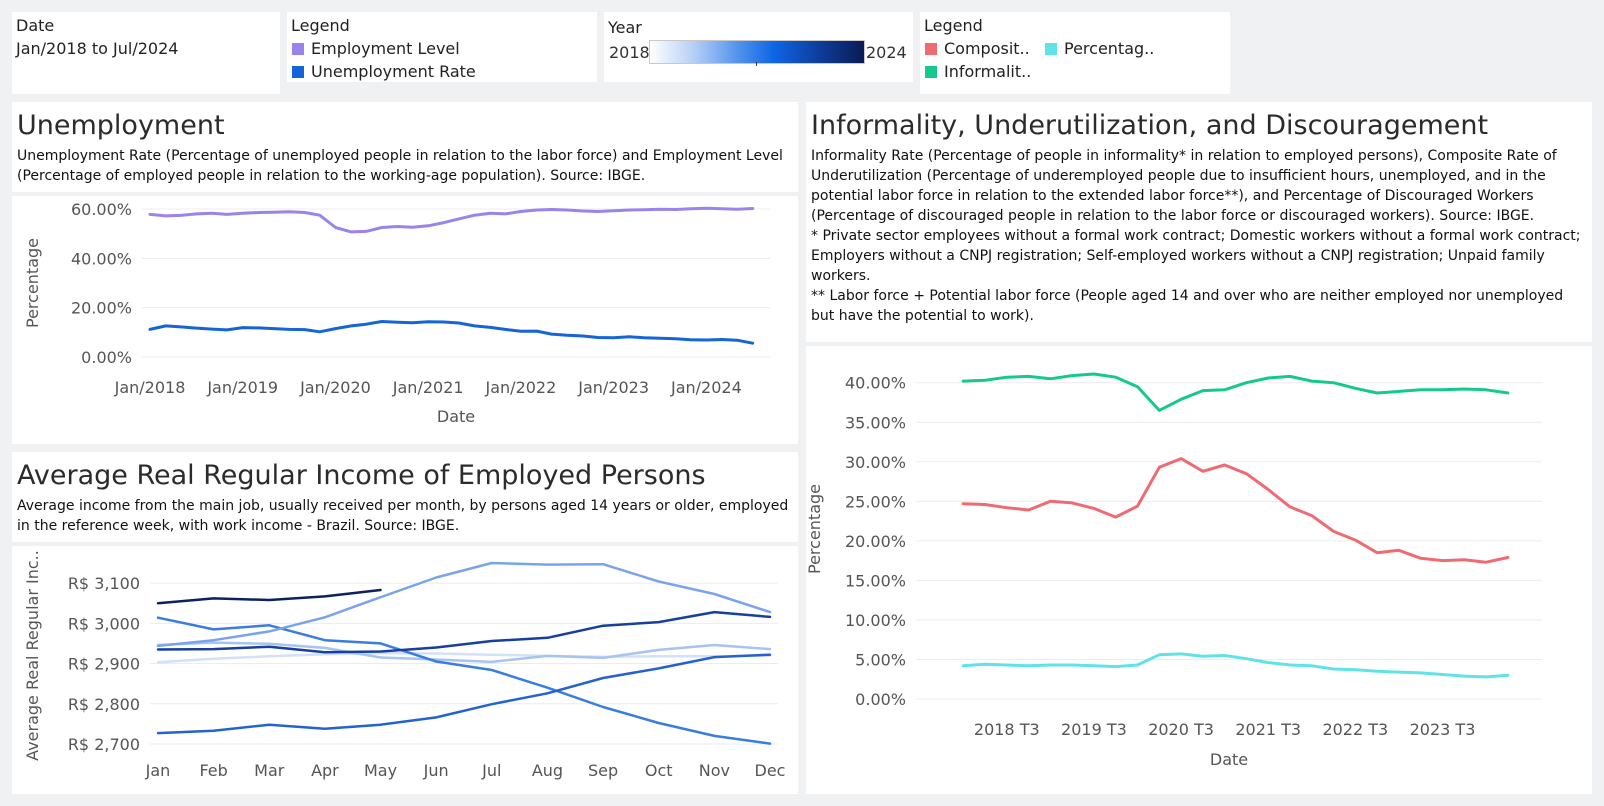  Describe the element at coordinates (464, 604) in the screenshot. I see `series-line-2022` at that location.